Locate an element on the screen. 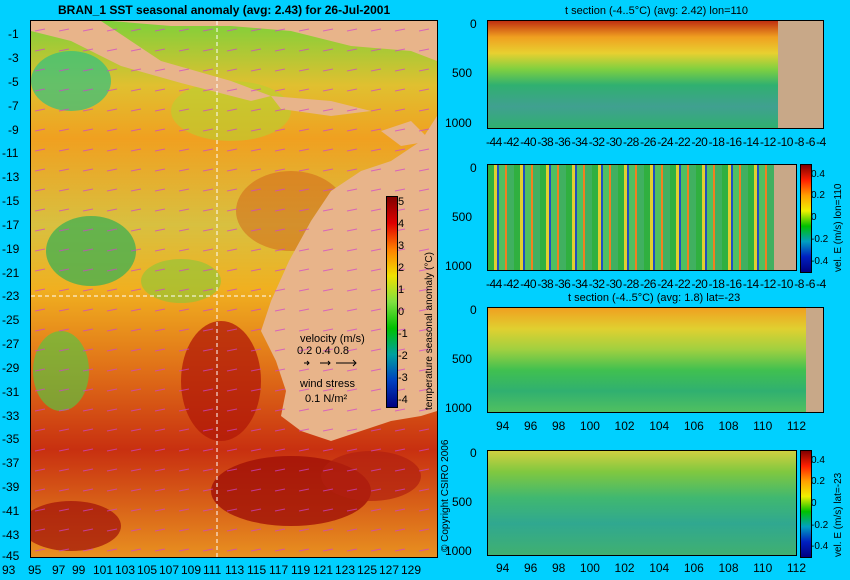 Image resolution: width=850 pixels, height=580 pixels. panel4-section is located at coordinates (642, 503).